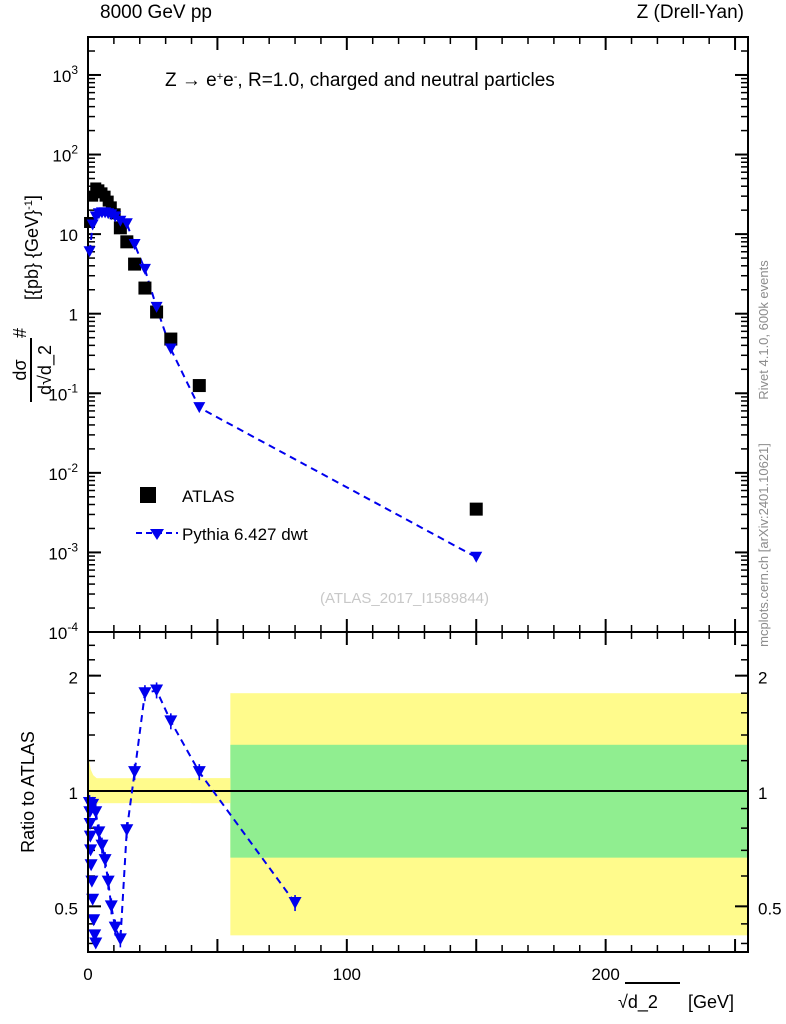 This screenshot has height=1024, width=786. I want to click on ratio-line, so click(192, 814).